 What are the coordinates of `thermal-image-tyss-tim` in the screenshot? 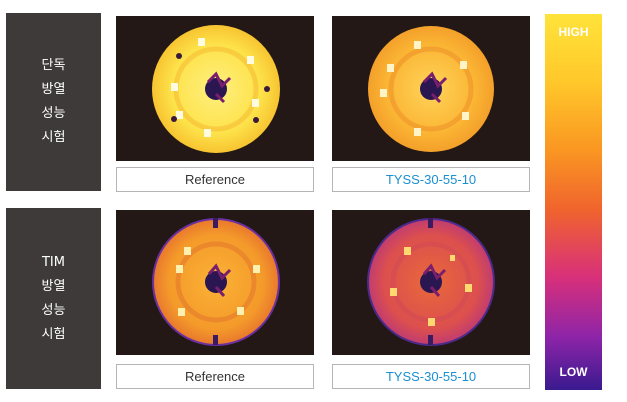 It's located at (431, 282).